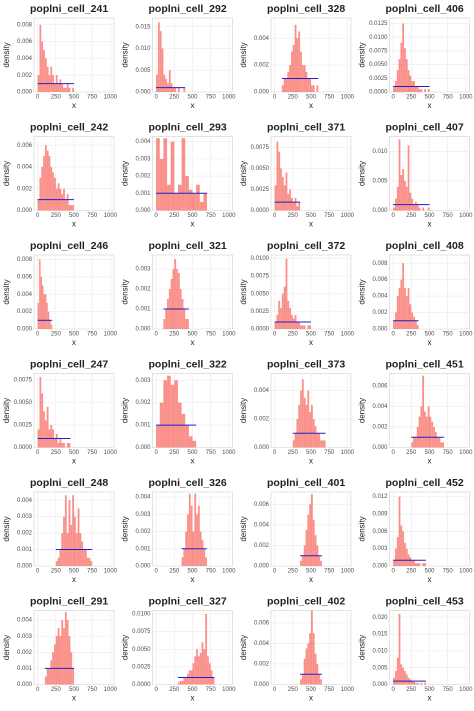  Describe the element at coordinates (425, 246) in the screenshot. I see `panel-title: poplni_cell_408` at that location.